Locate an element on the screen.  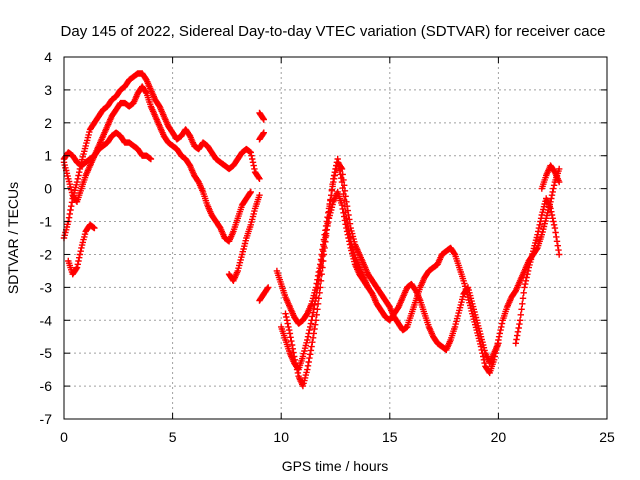
x-tick-label: 20 is located at coordinates (499, 437).